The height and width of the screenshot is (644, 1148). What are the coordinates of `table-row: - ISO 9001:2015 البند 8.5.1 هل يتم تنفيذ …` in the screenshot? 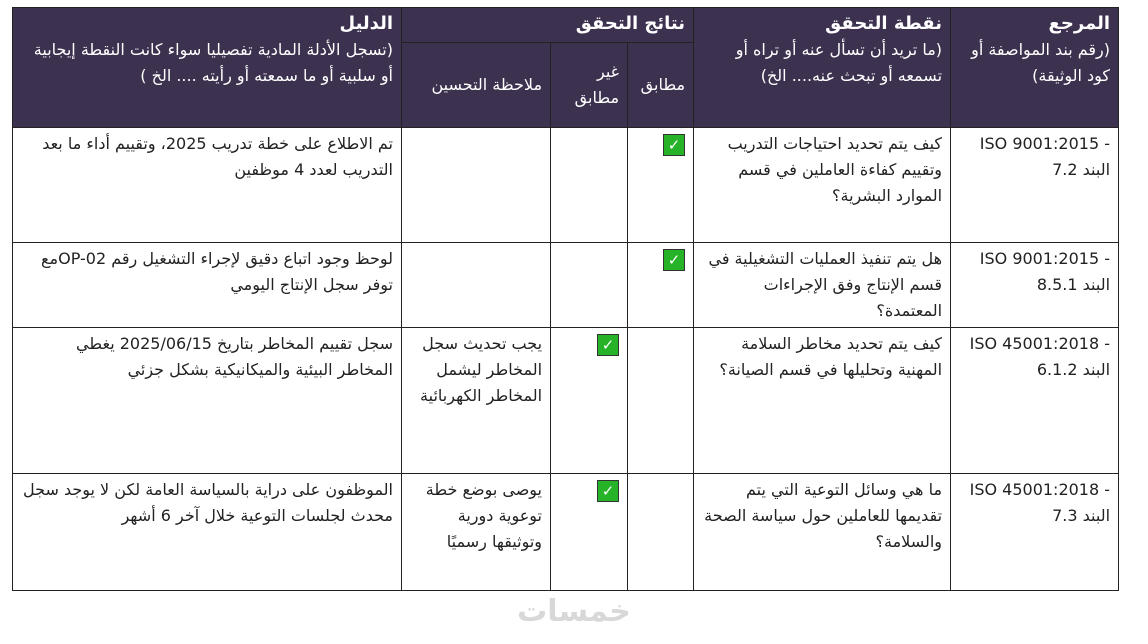 It's located at (566, 285).